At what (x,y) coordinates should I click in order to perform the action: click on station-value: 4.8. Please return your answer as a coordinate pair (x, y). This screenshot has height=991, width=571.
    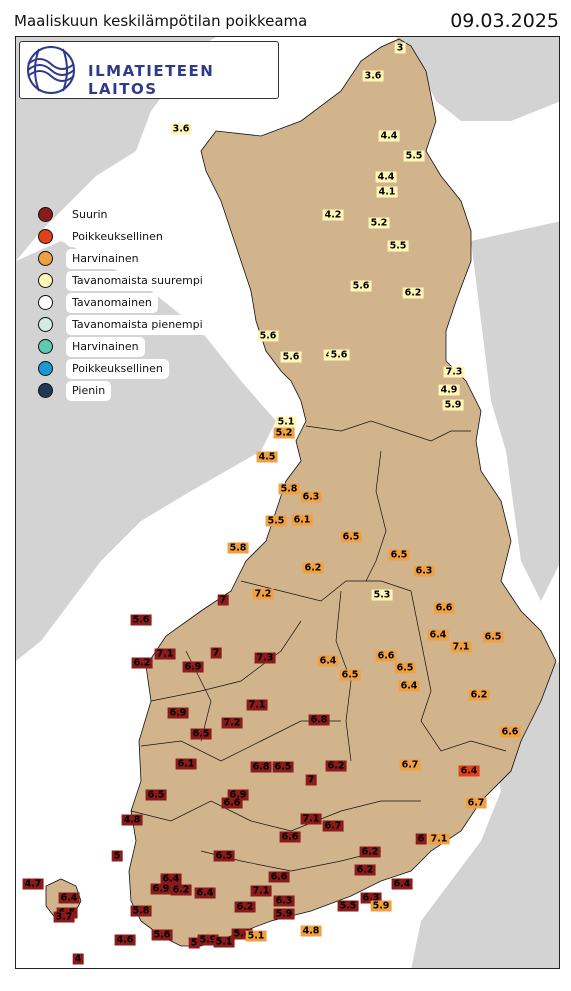
    Looking at the image, I should click on (132, 820).